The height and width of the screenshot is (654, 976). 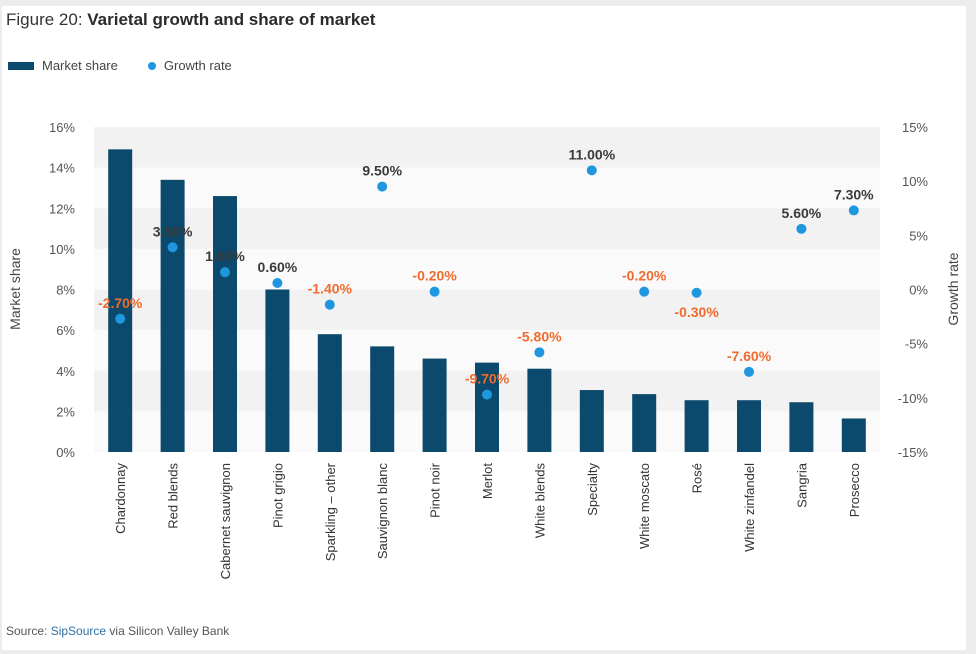 I want to click on growth-data-label: 5.60%, so click(x=802, y=213).